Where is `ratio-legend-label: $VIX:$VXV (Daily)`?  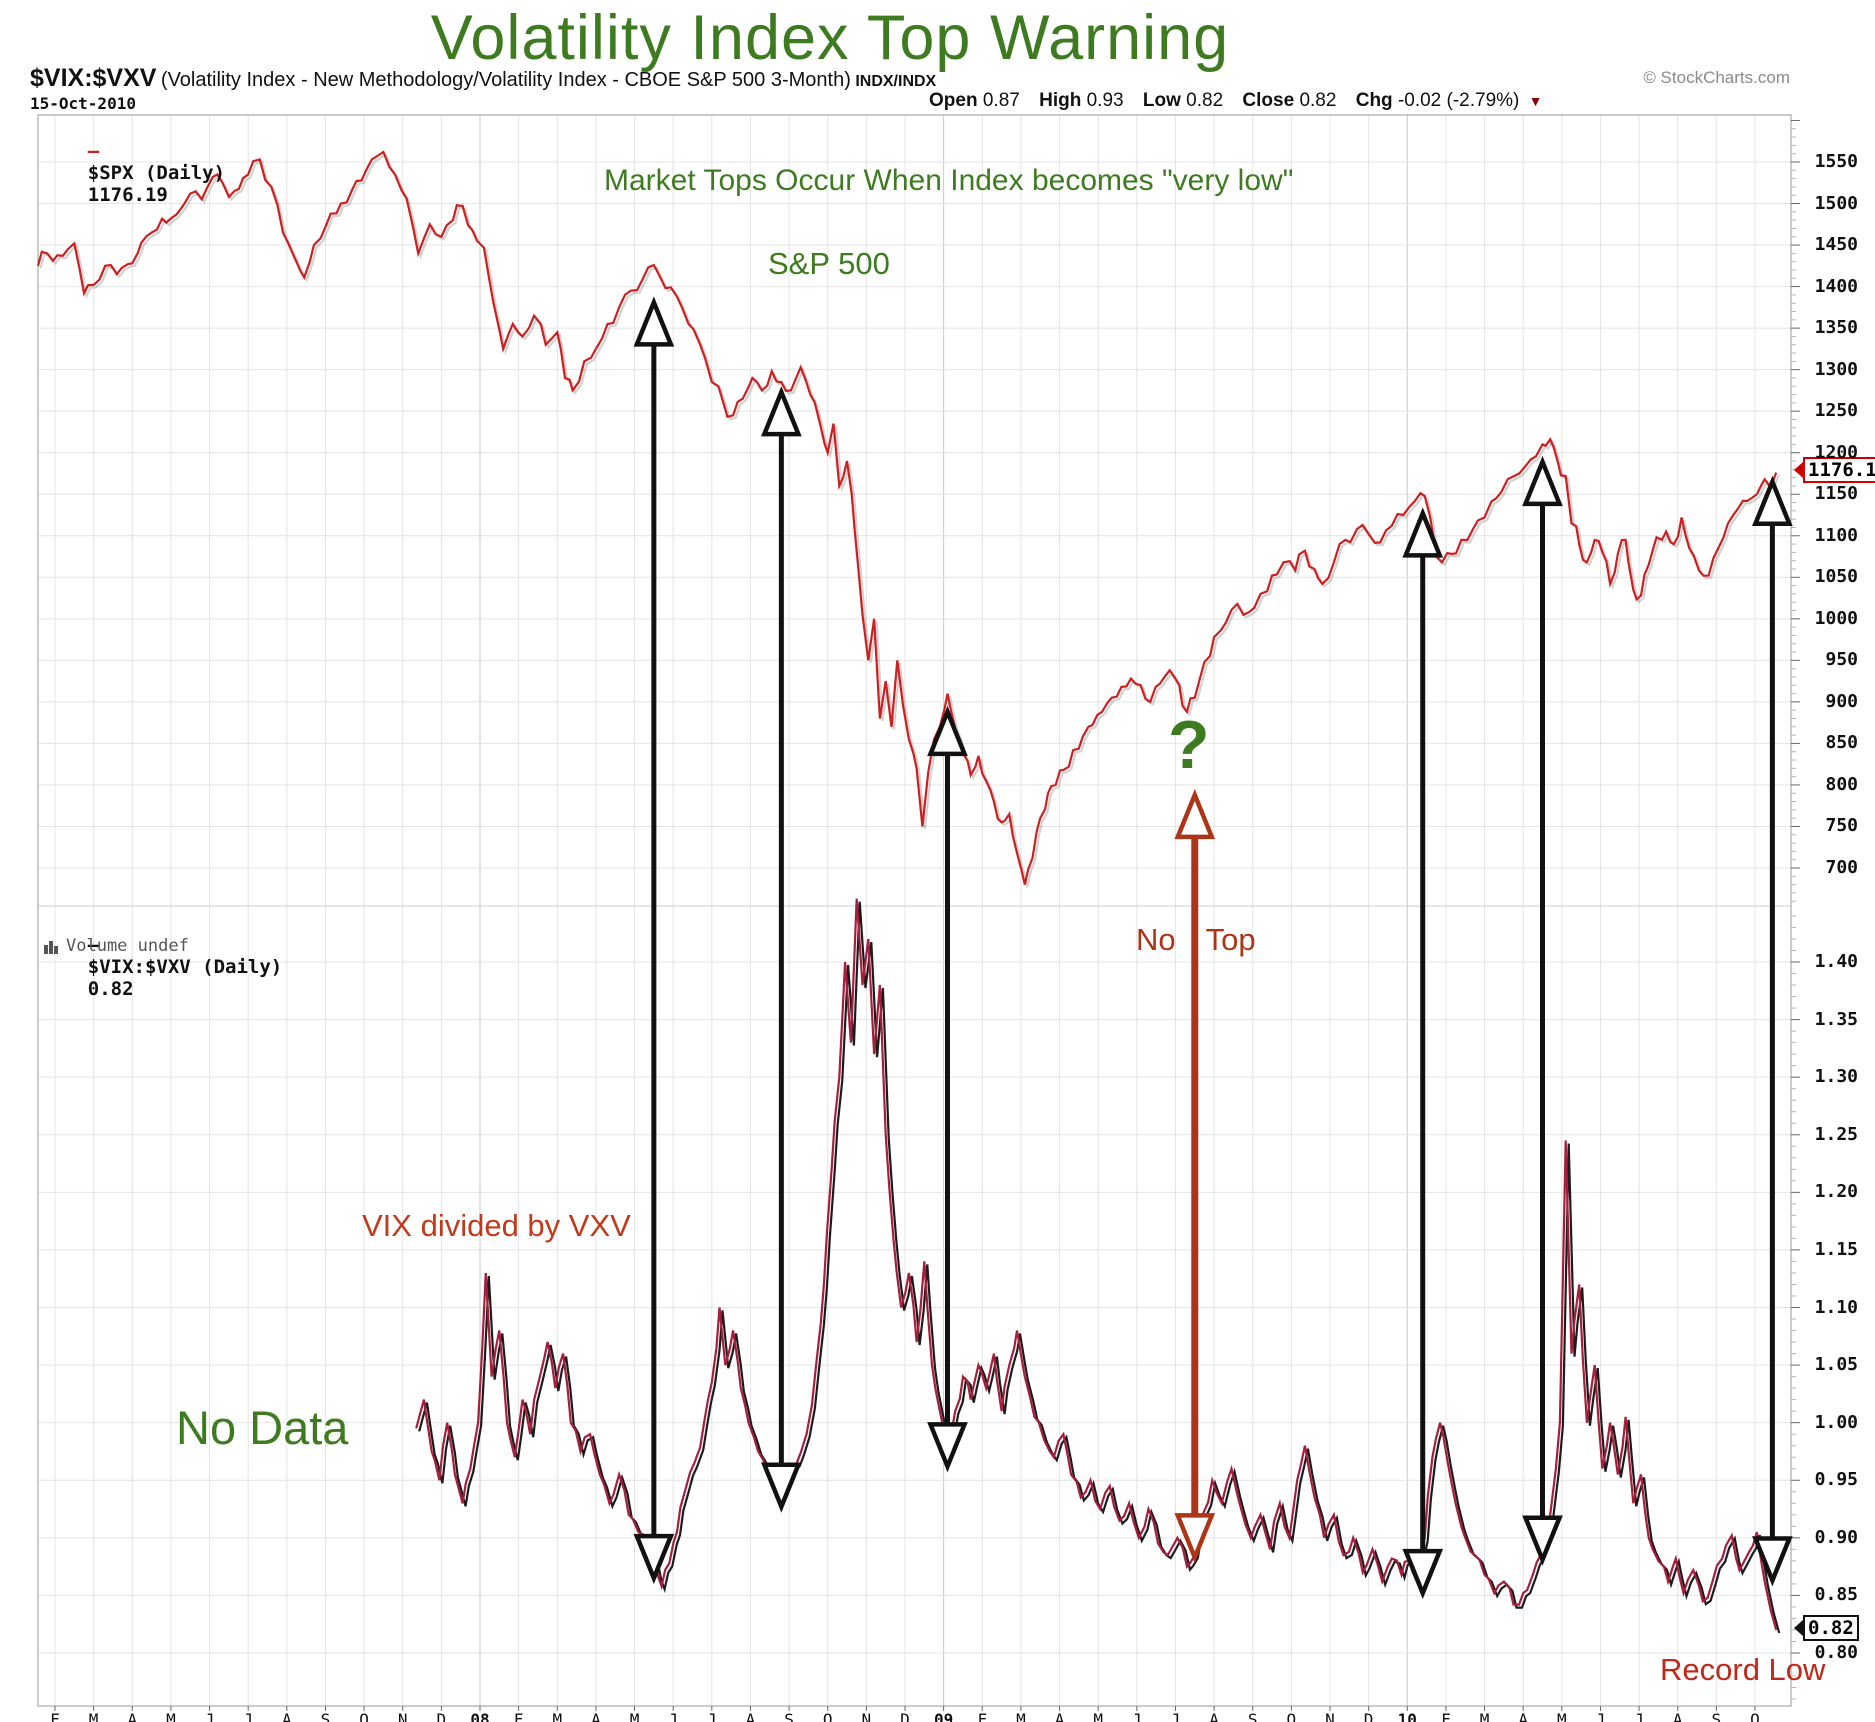 ratio-legend-label: $VIX:$VXV (Daily) is located at coordinates (185, 967).